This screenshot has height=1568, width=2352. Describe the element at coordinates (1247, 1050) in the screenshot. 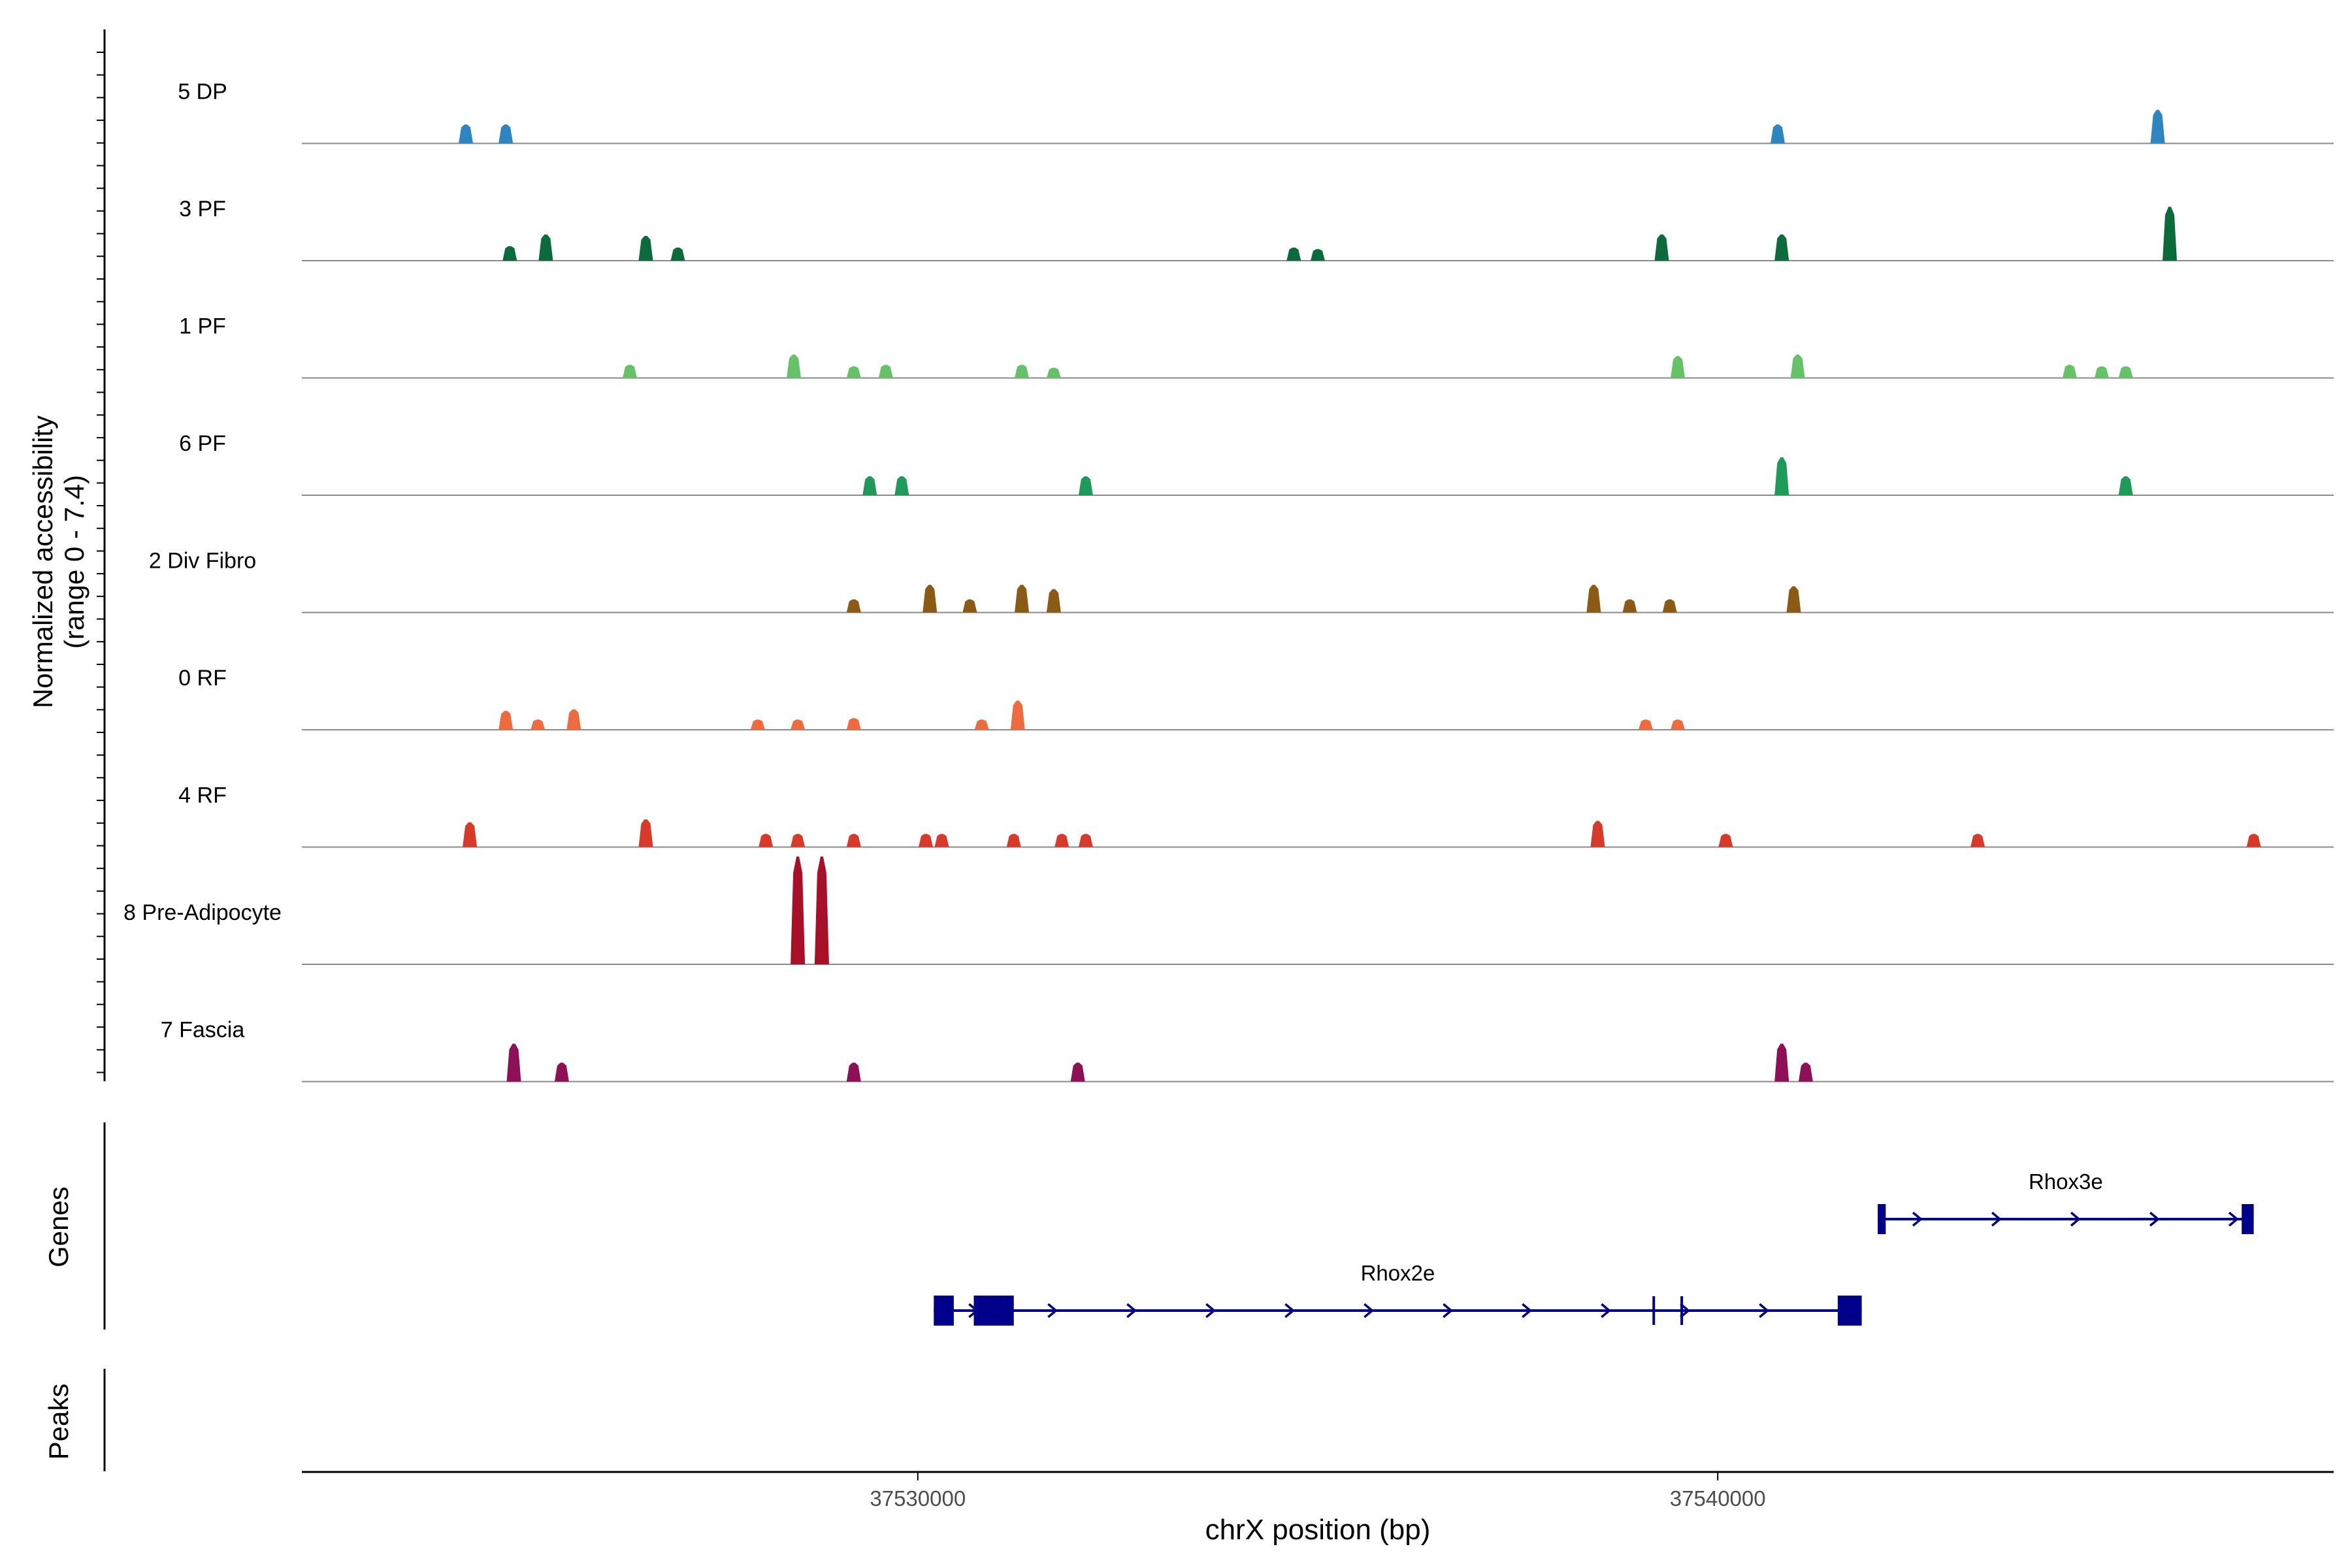

I see `track-7-fascia: 7 Fascia` at that location.